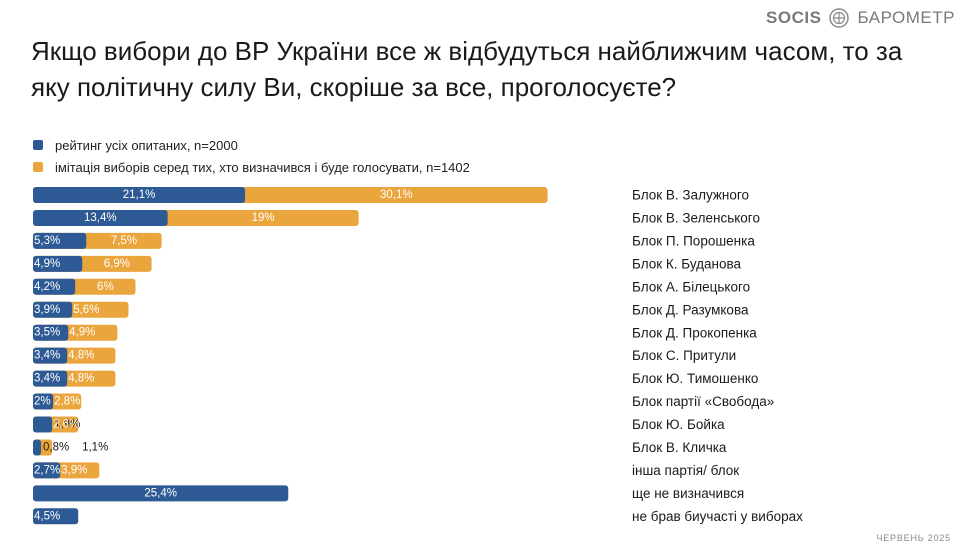  I want to click on legend-label-all: рейтинг усіх опитаних, n=2000, so click(146, 145).